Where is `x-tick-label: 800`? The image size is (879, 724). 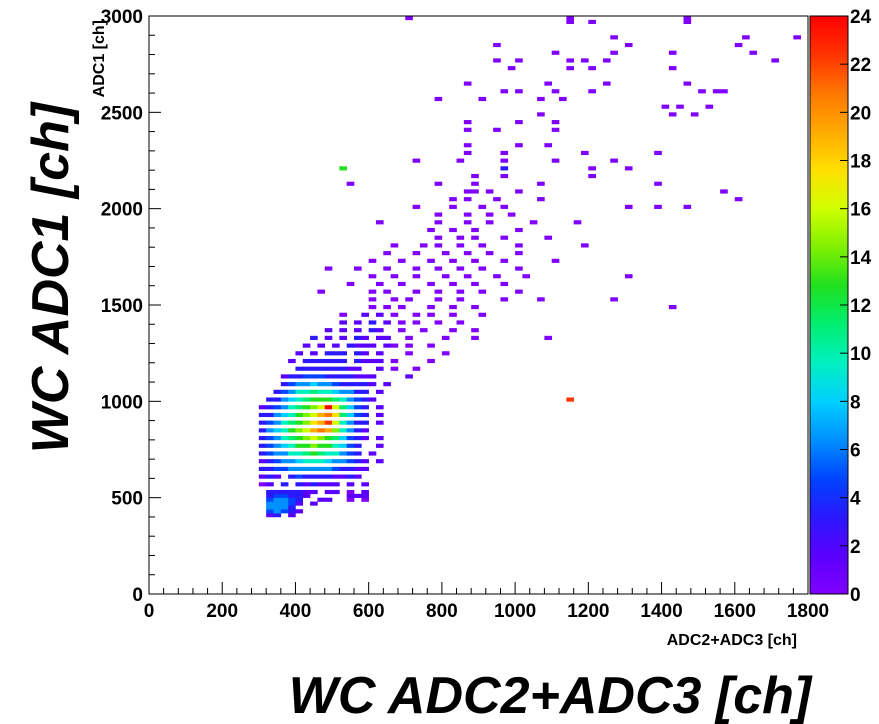 x-tick-label: 800 is located at coordinates (442, 611).